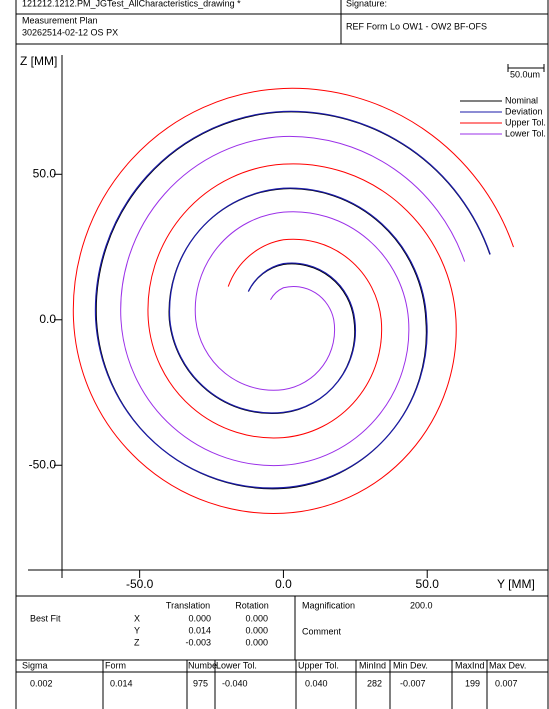  I want to click on stat-value: 0.040, so click(316, 683).